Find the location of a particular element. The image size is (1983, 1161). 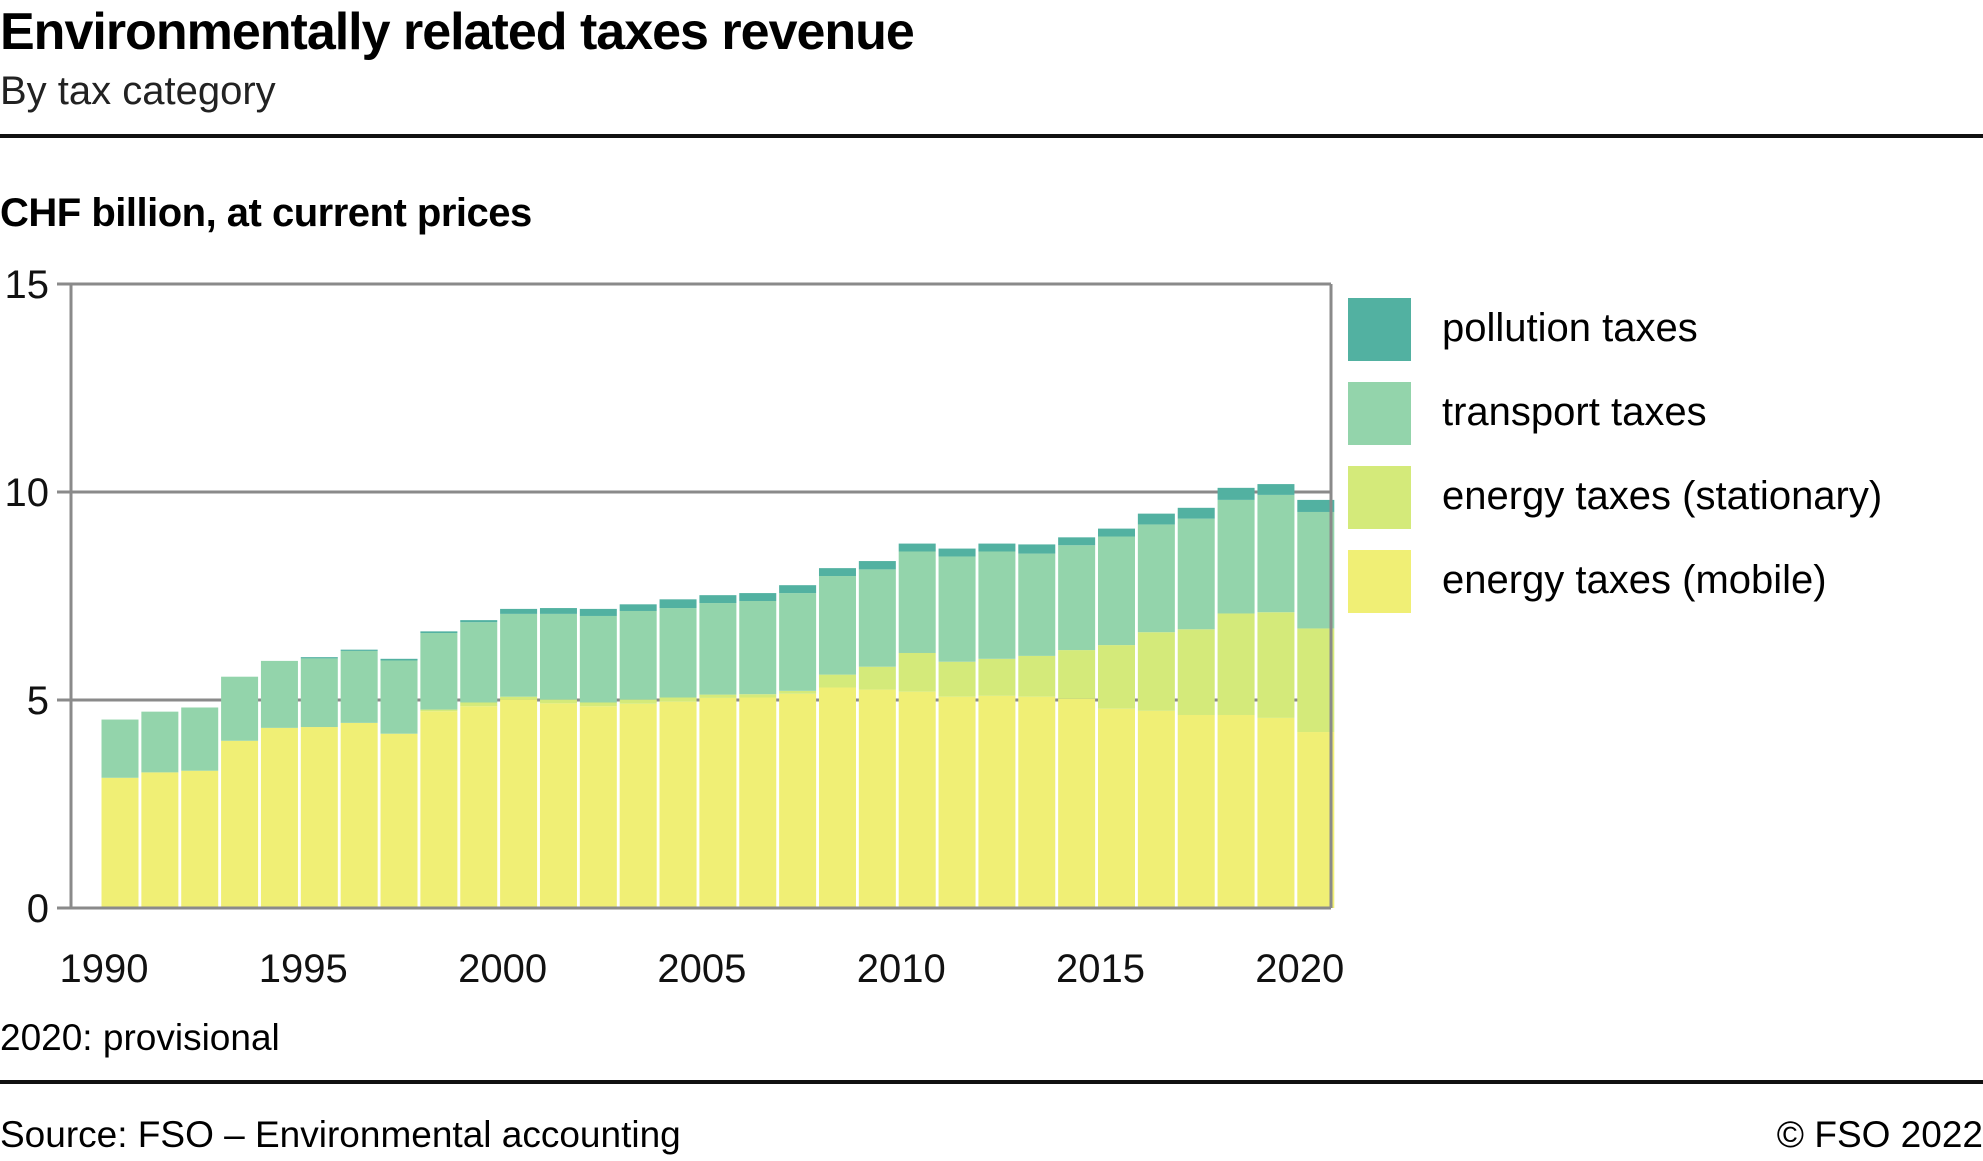

x-tick-labels: 1990 1995 2000 2005 2010 2015 2020 is located at coordinates (702, 969).